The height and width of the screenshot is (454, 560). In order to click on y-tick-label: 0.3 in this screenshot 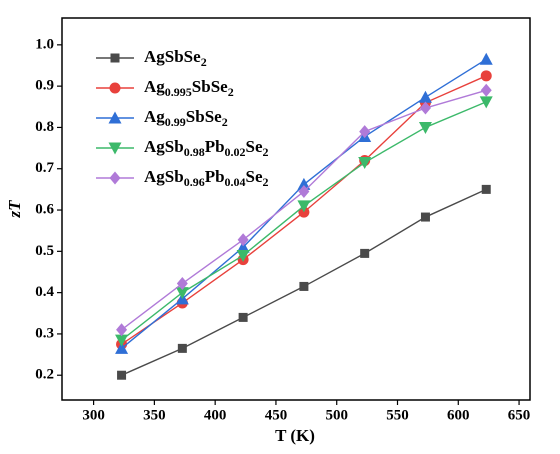, I will do `click(44, 333)`.